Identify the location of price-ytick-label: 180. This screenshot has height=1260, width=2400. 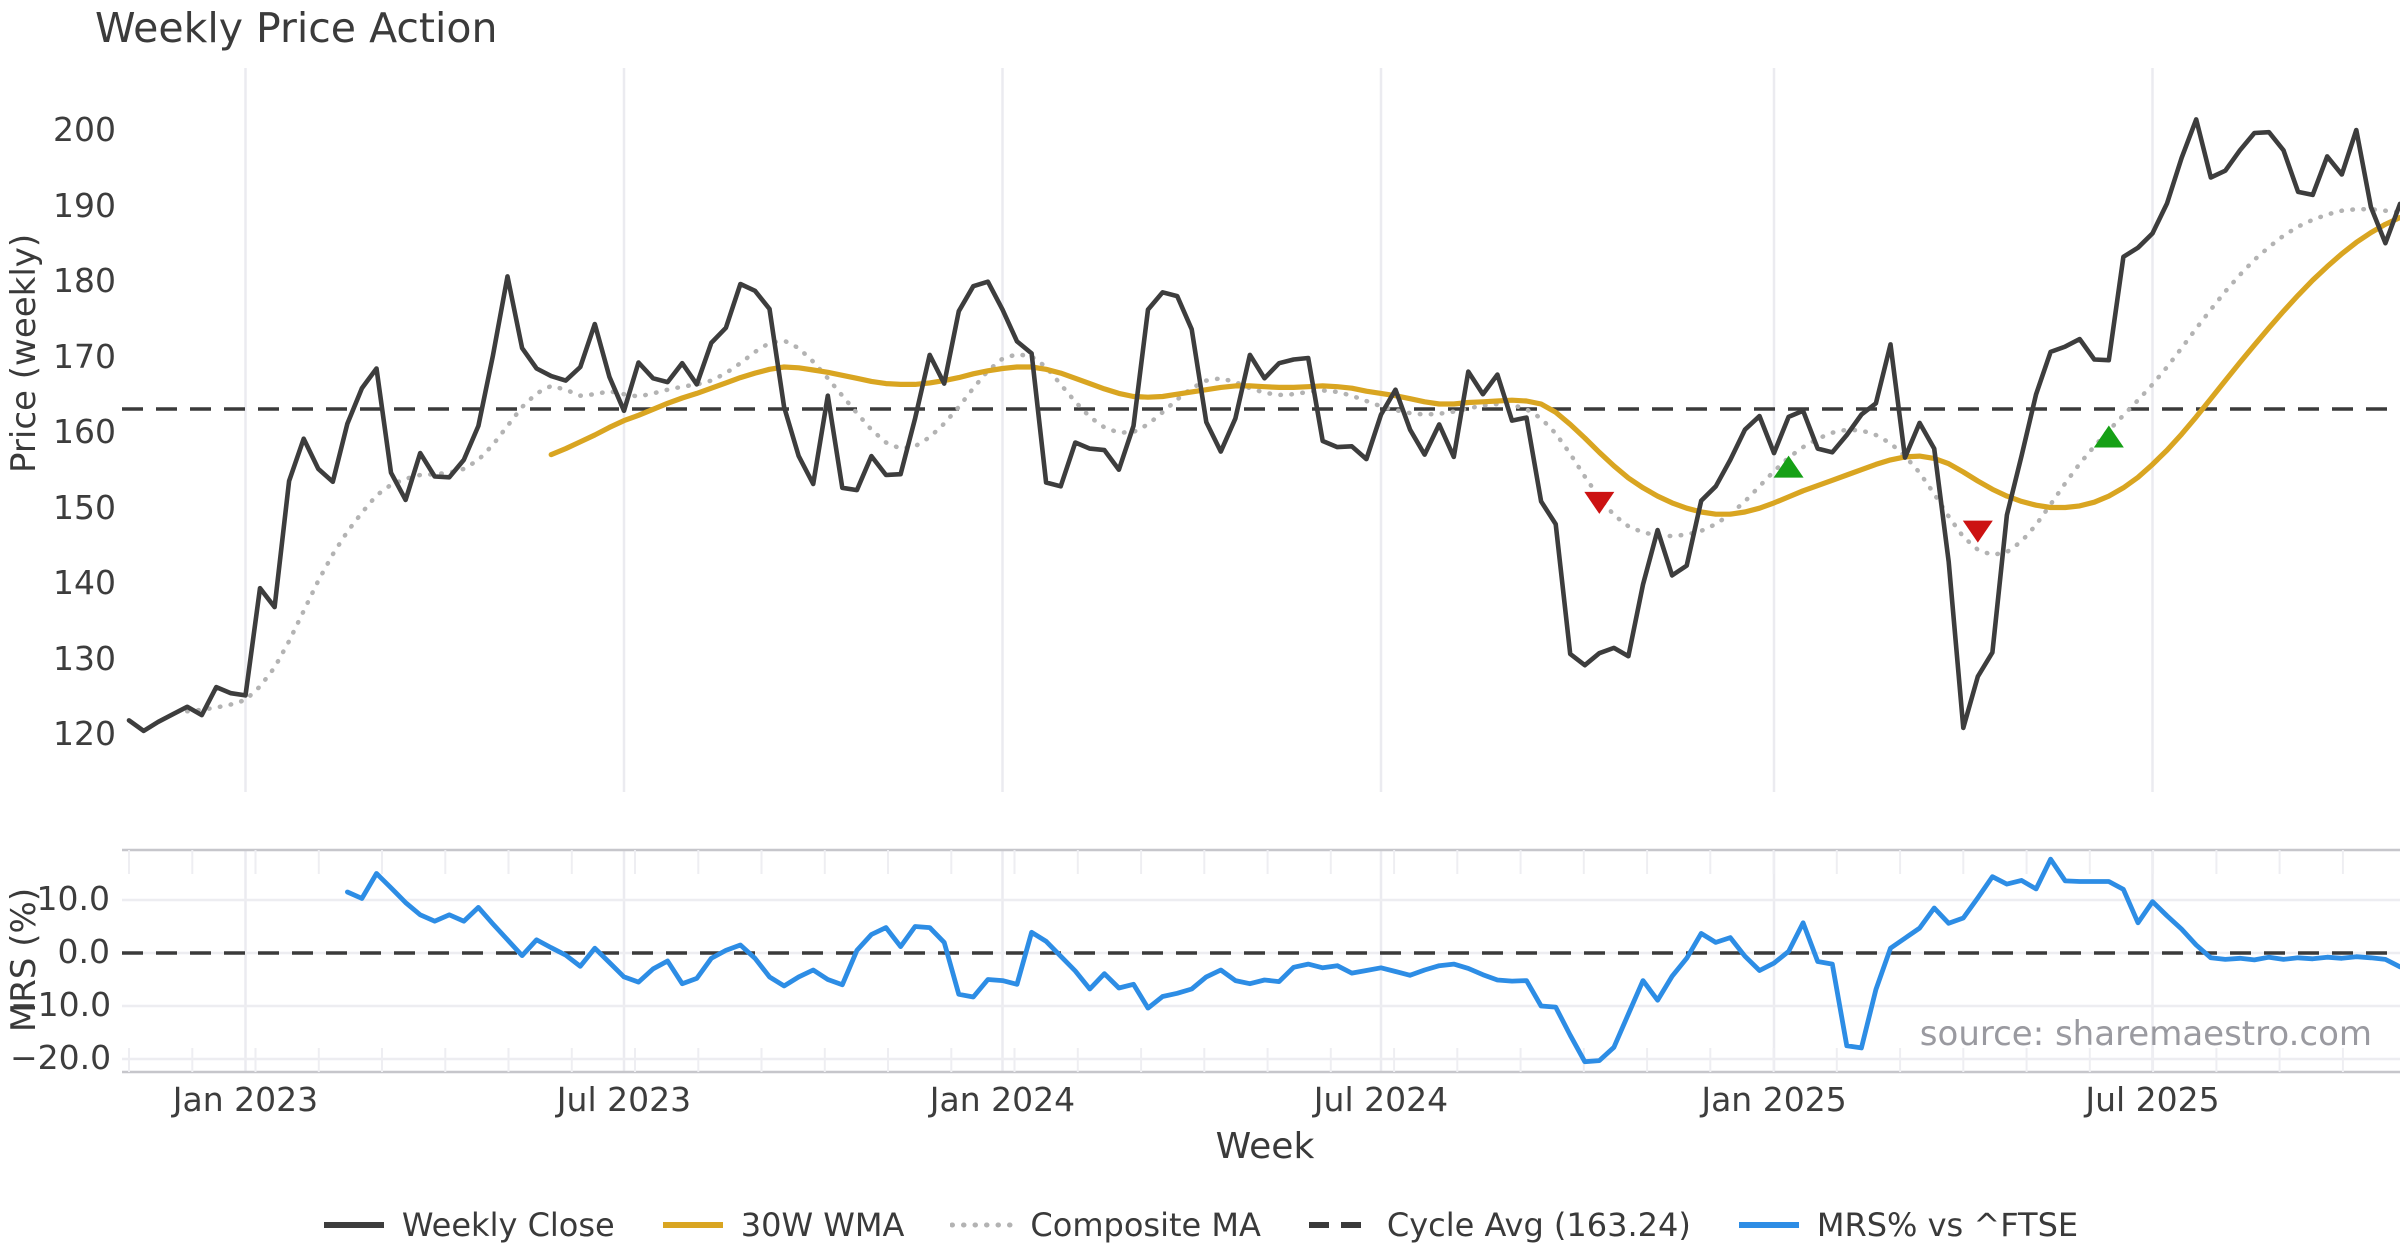
(84, 281).